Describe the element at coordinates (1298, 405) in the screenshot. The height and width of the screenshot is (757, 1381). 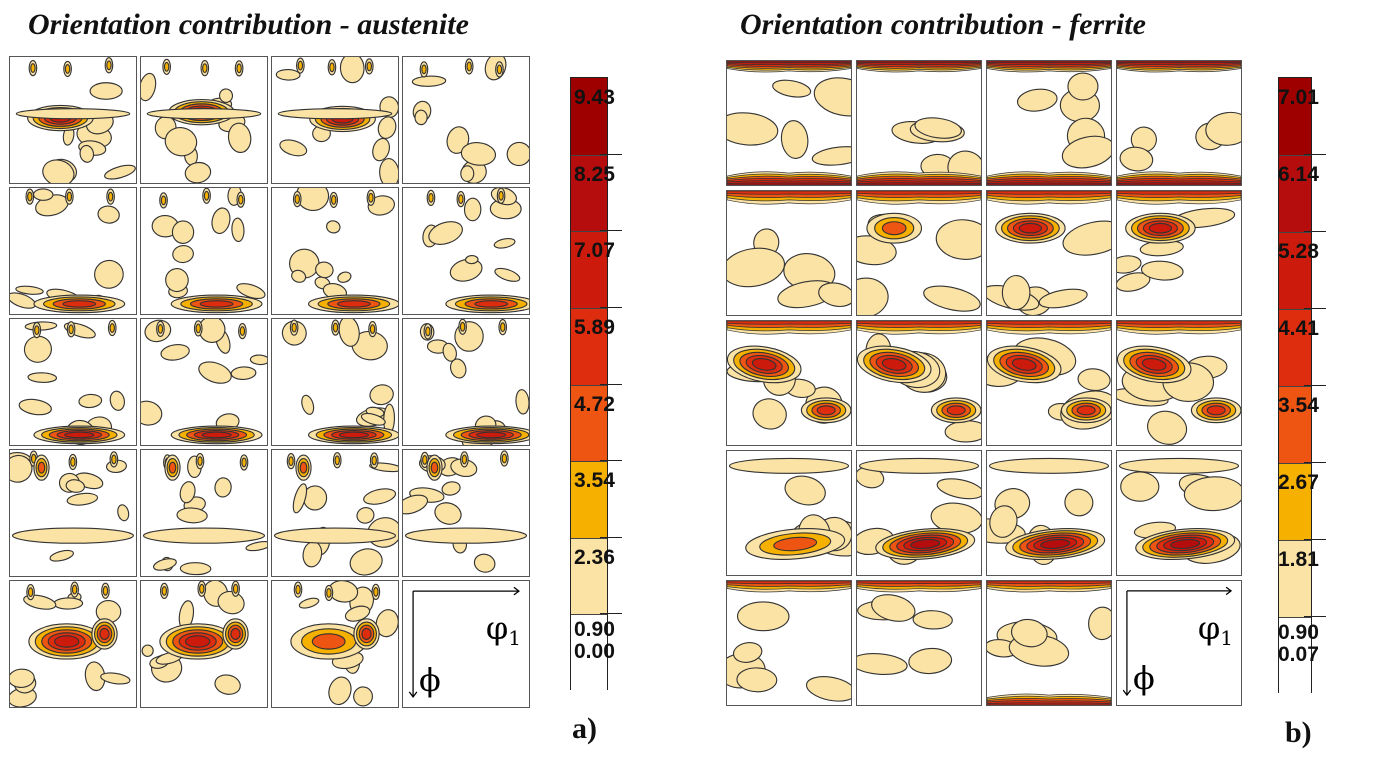
I see `ferrite-colorbar-tick-label: 3.54` at that location.